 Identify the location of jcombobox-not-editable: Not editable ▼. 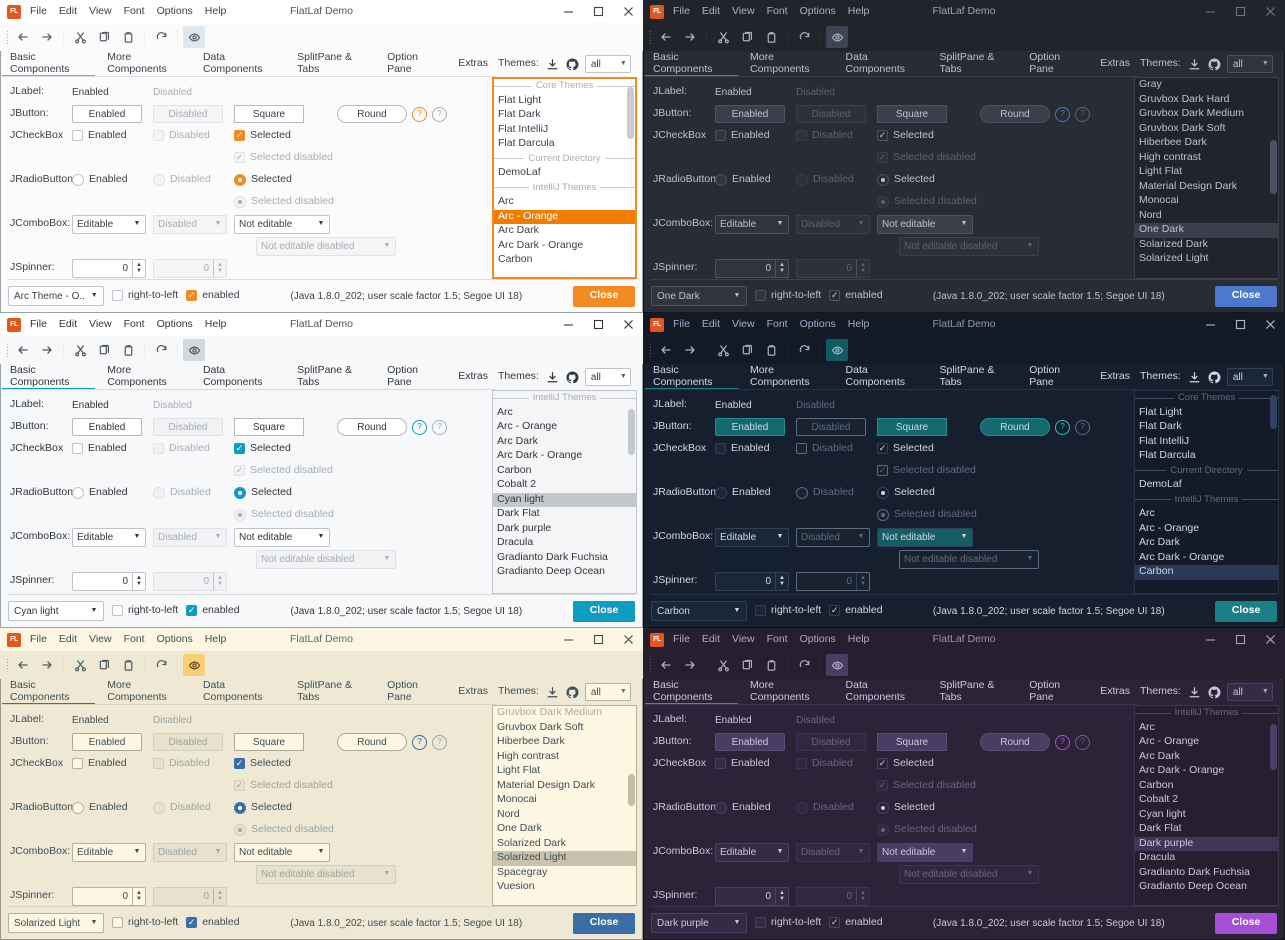
(282, 852).